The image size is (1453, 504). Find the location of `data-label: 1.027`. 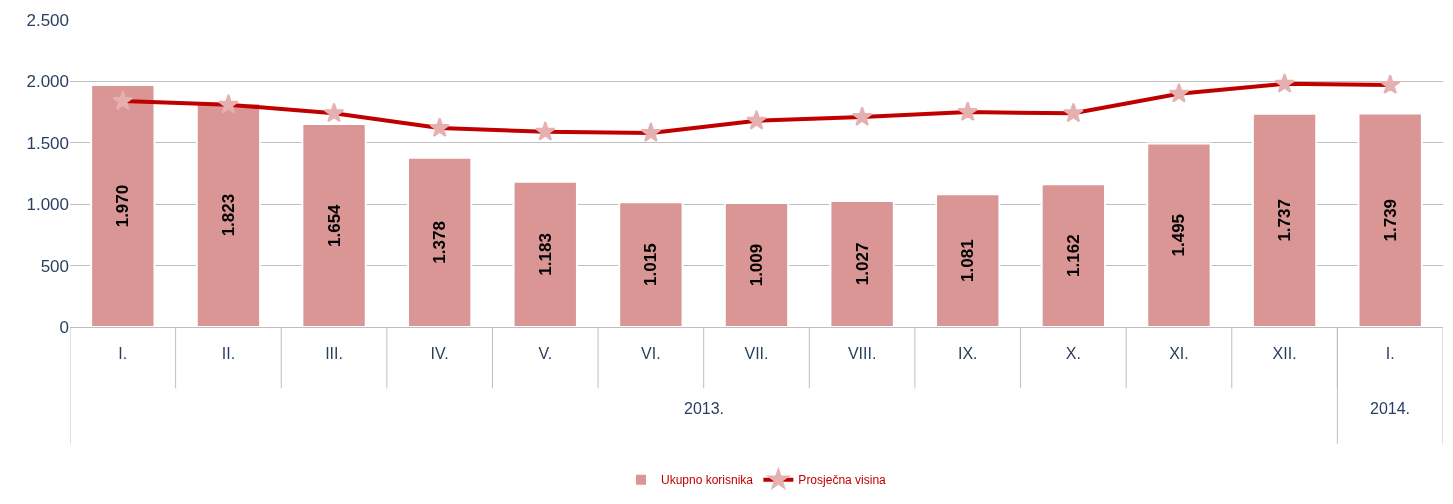

data-label: 1.027 is located at coordinates (862, 264).